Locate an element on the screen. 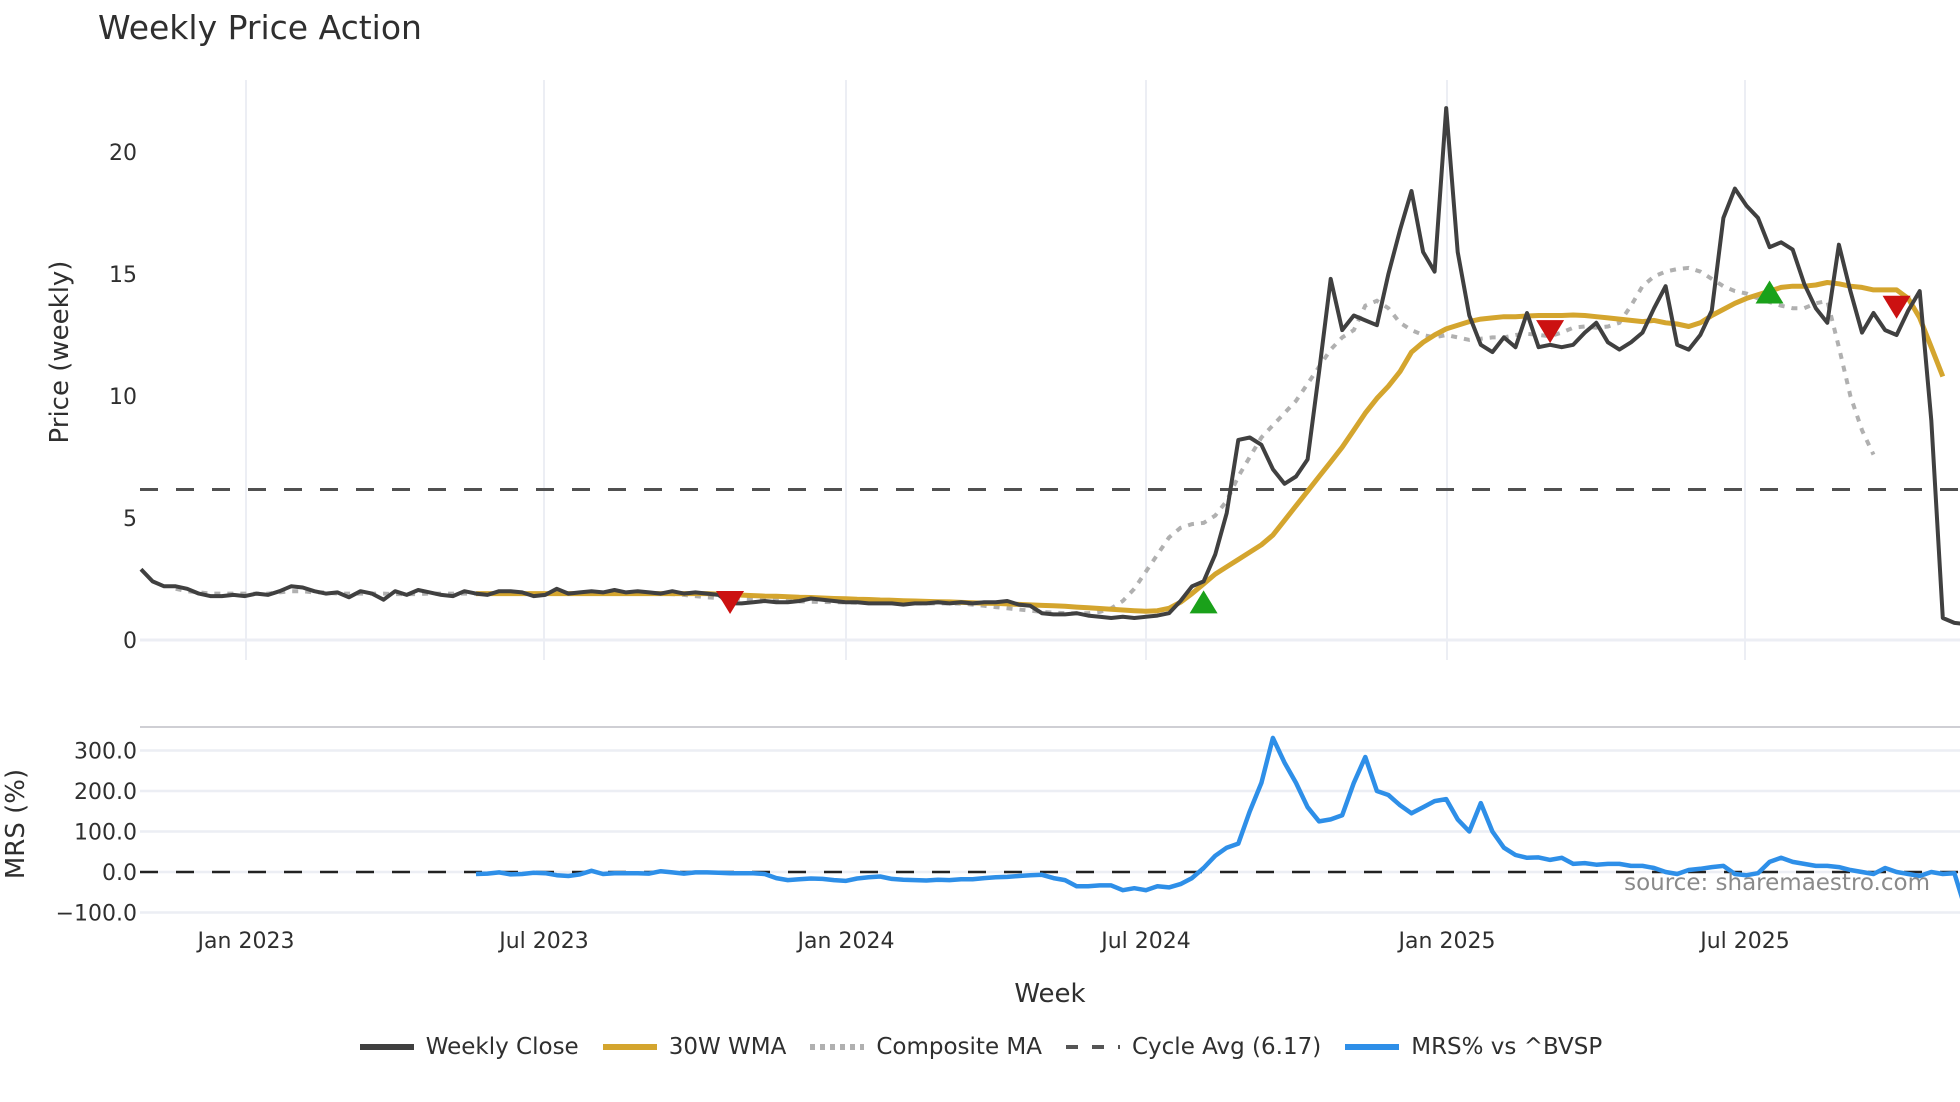 This screenshot has width=1960, height=1102. legend-item: MRS% vs ^BVSP is located at coordinates (1472, 1047).